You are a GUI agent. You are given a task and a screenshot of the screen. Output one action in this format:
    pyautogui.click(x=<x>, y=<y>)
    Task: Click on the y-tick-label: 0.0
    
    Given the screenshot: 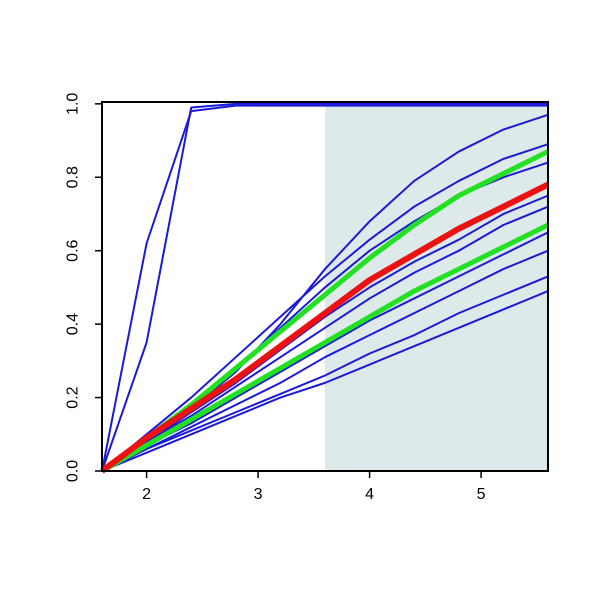 What is the action you would take?
    pyautogui.click(x=73, y=471)
    